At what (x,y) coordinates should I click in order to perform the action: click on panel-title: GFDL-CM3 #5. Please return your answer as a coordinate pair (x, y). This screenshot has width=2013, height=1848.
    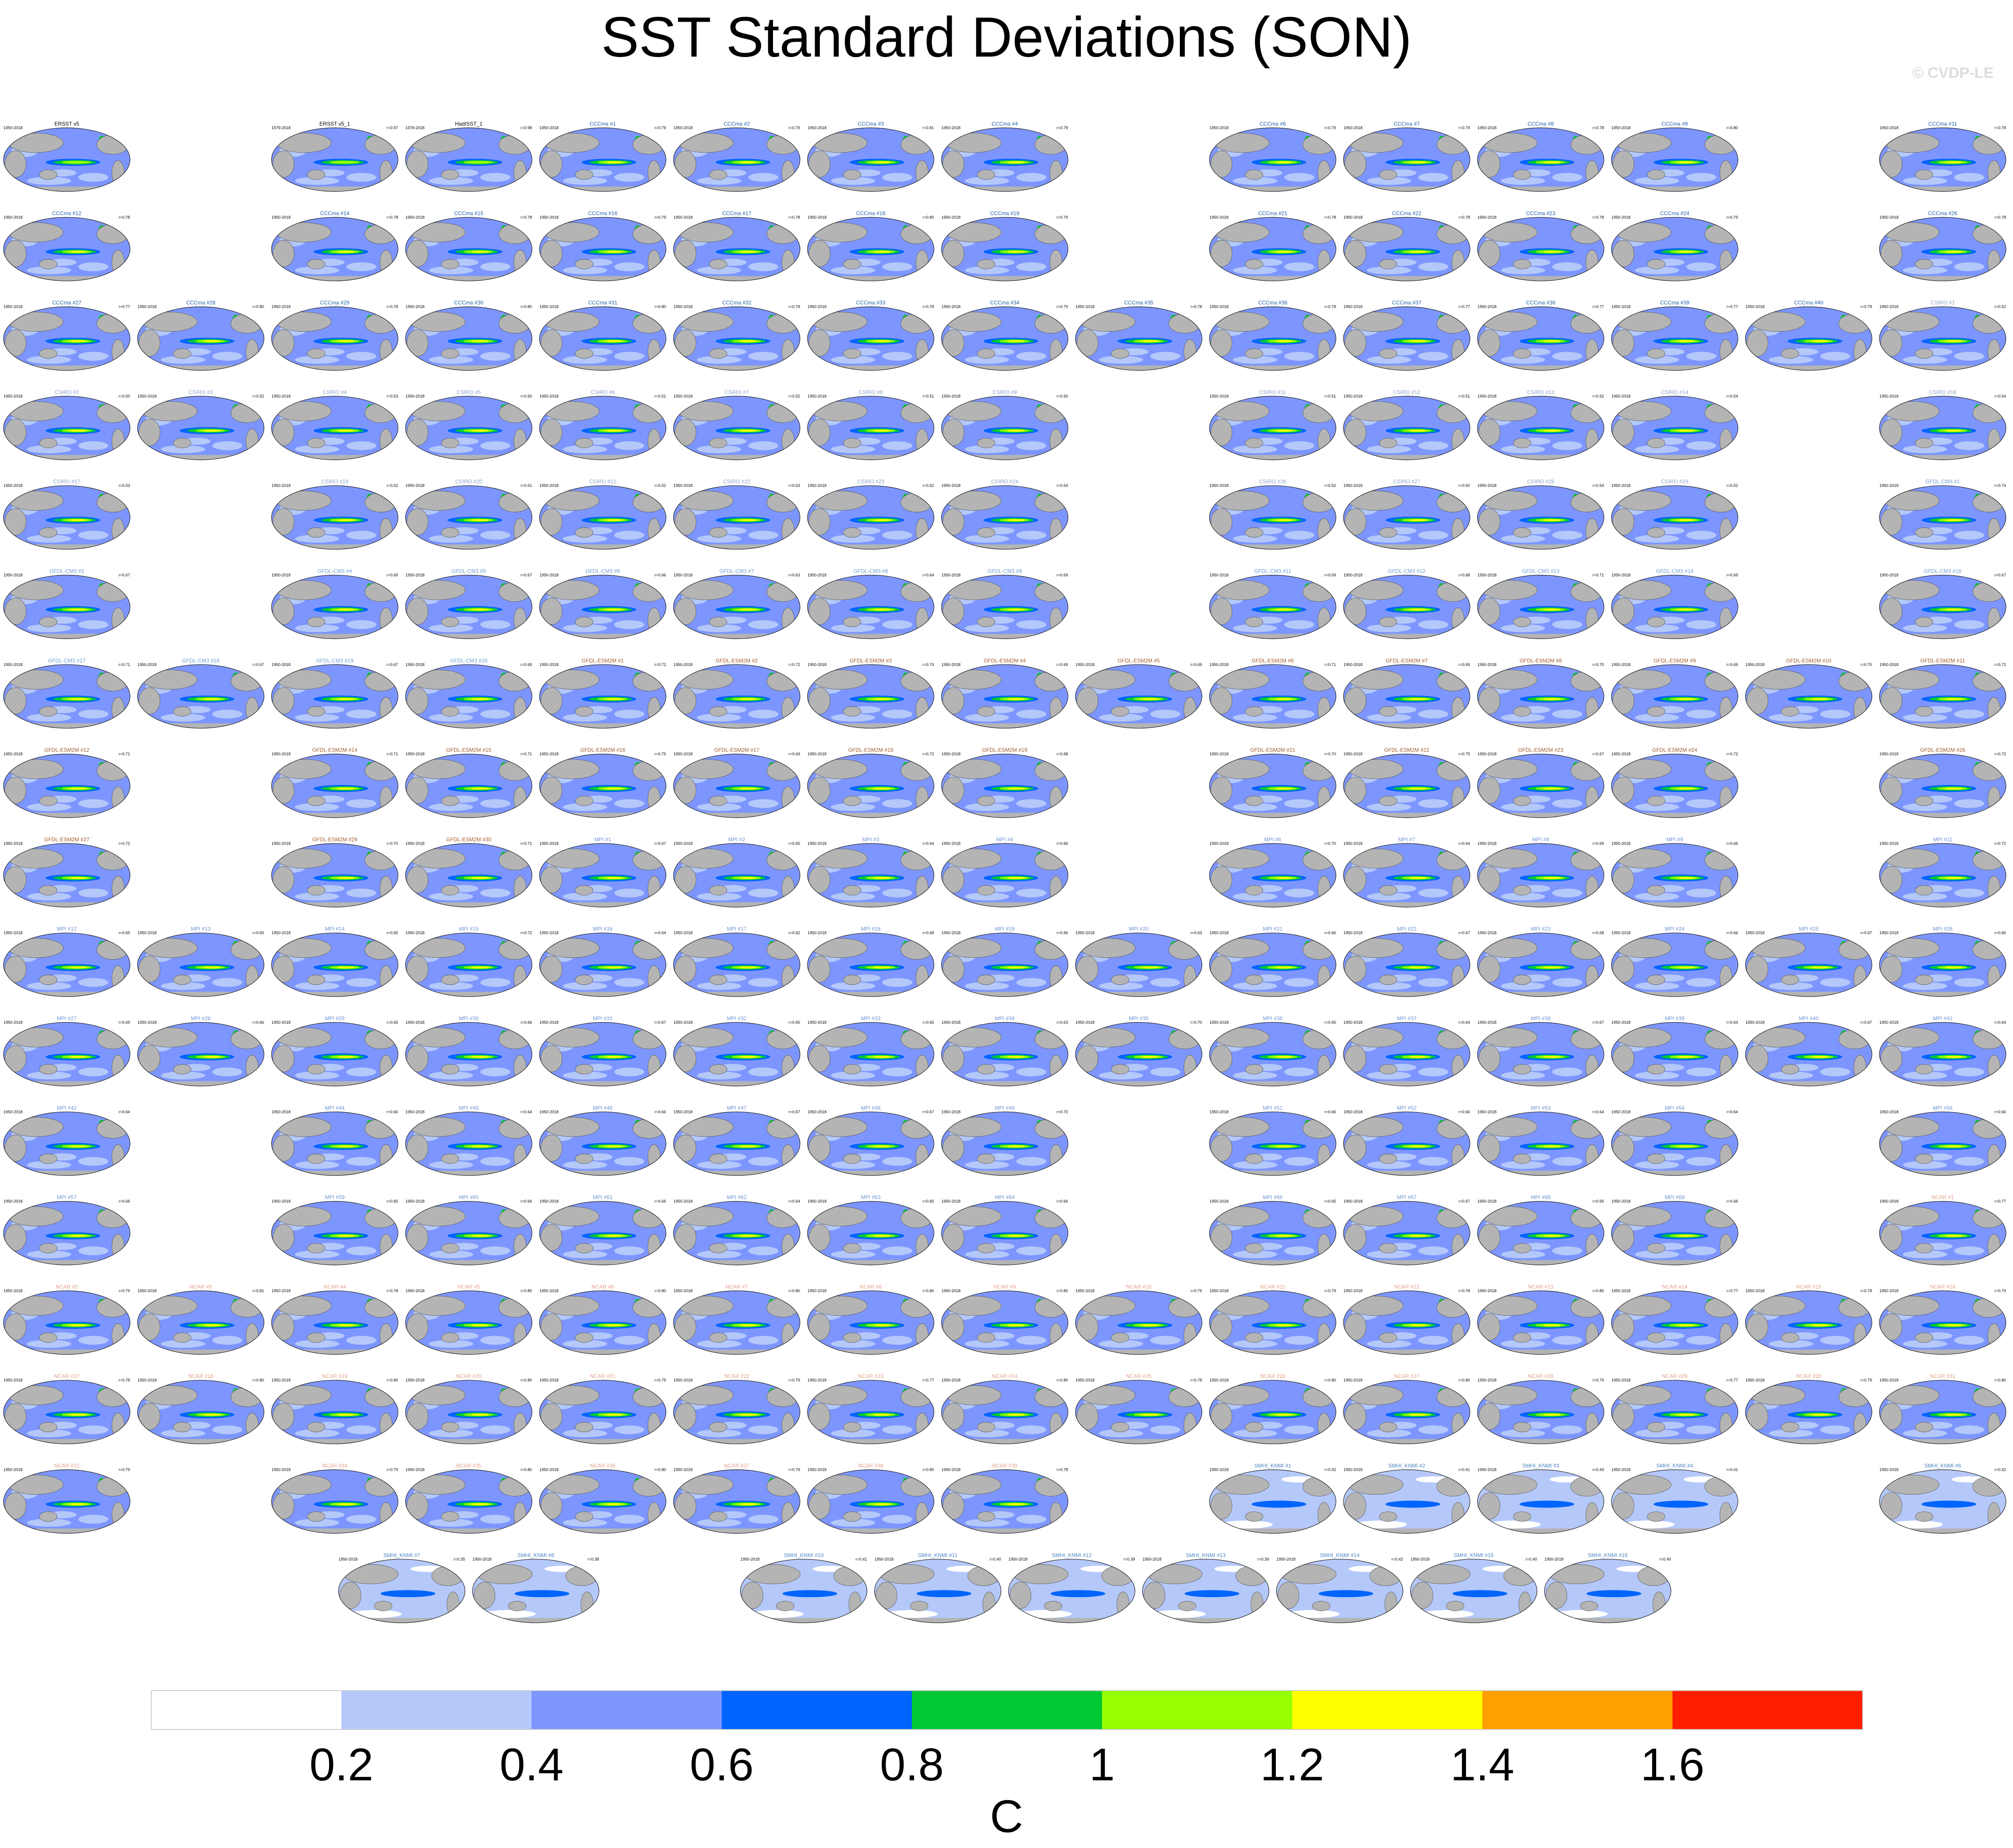
    Looking at the image, I should click on (469, 571).